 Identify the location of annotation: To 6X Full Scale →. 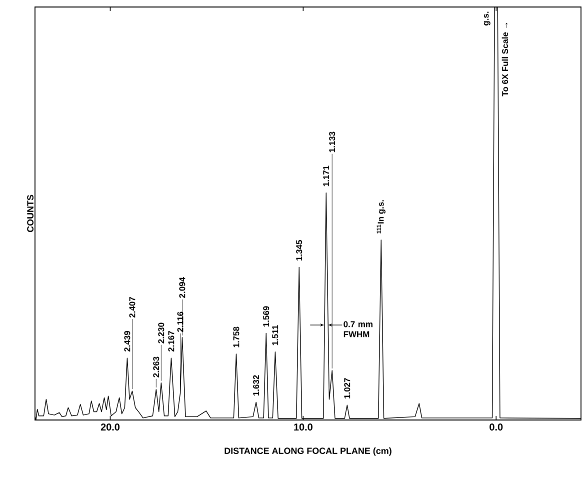
(505, 59).